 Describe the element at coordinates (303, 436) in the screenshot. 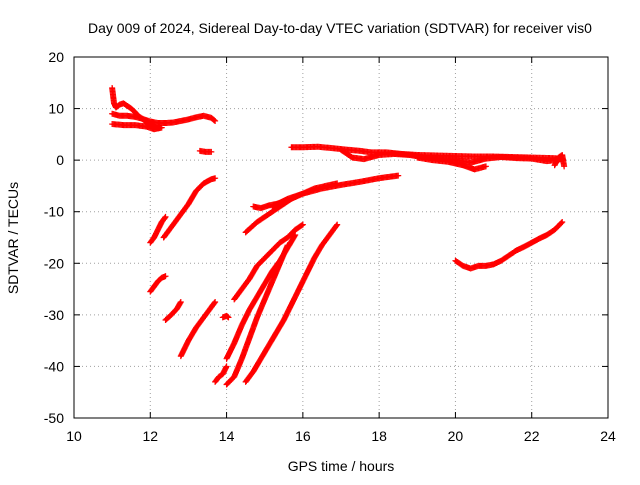

I see `x-tick-label: 16` at that location.